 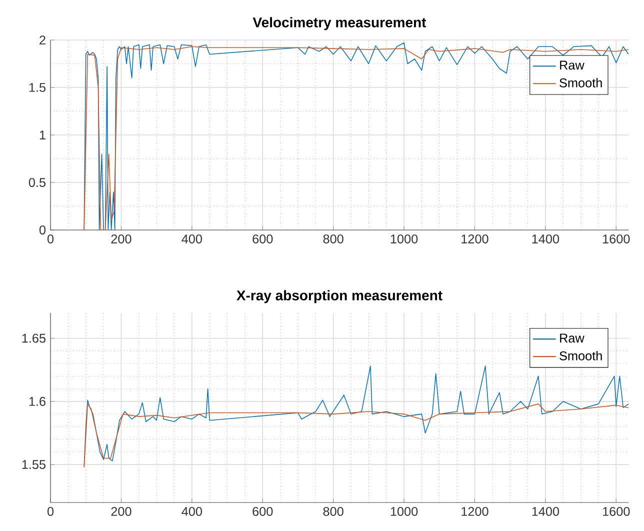 I want to click on y-tick-label: 1.55, so click(x=34, y=464).